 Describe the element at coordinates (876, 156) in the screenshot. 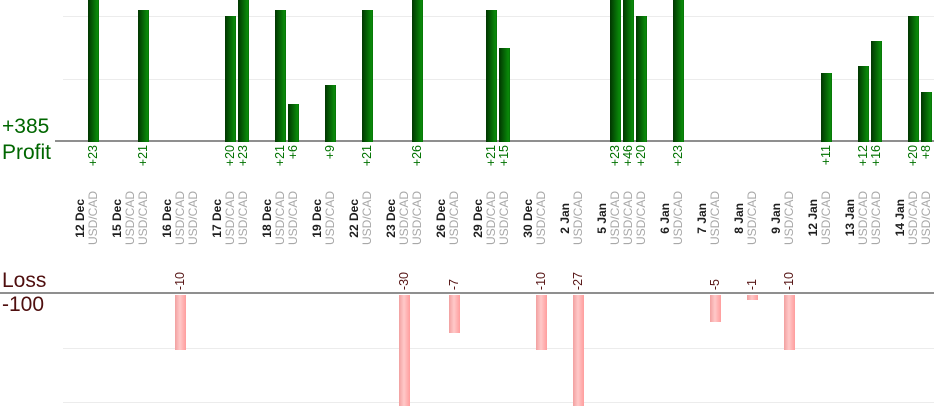

I see `profit-value-label-text: +16` at that location.